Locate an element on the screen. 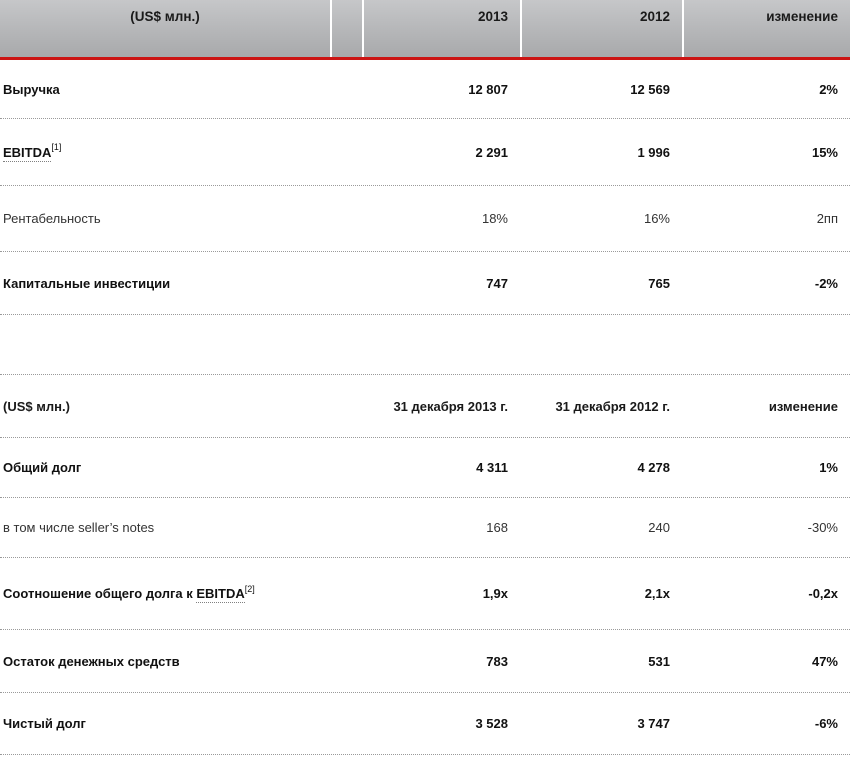 Image resolution: width=850 pixels, height=776 pixels. row-label: Общий долг is located at coordinates (42, 467).